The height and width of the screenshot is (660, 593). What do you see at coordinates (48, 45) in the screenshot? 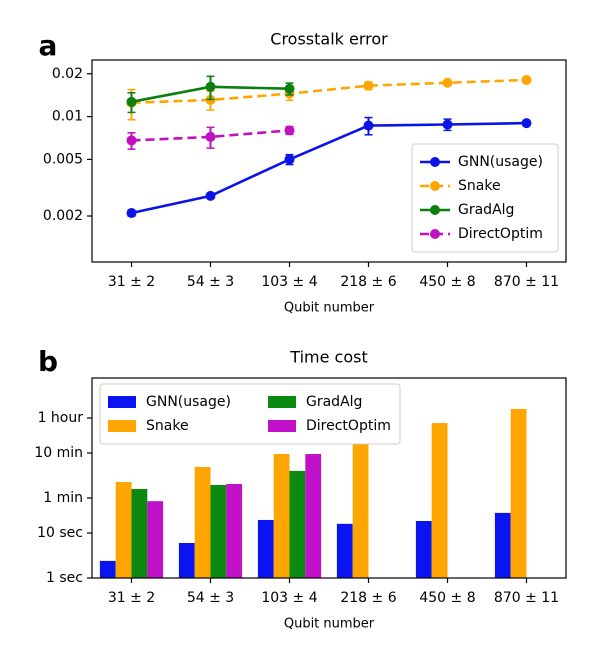
I see `panel-label: a` at bounding box center [48, 45].